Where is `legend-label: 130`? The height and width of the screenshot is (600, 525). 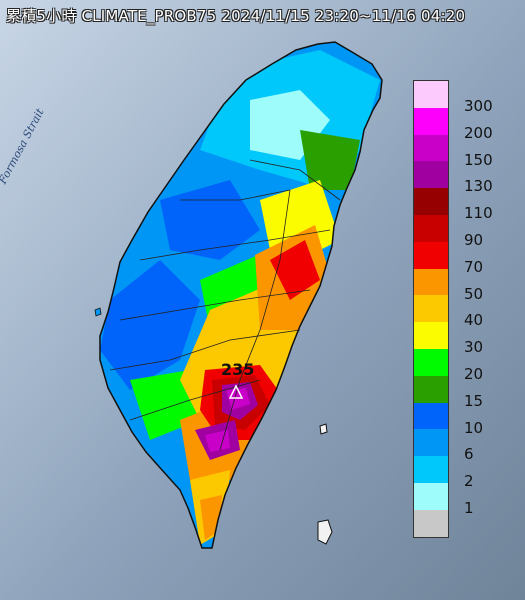
legend-label: 130 is located at coordinates (478, 186).